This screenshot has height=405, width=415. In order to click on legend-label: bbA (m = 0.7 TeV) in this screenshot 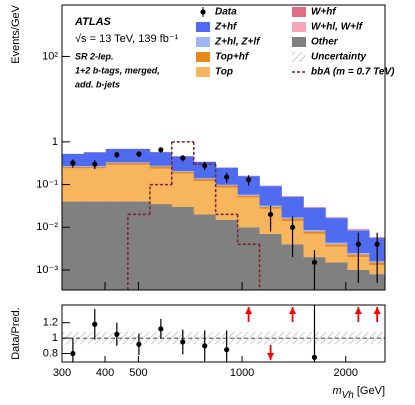, I will do `click(353, 72)`.